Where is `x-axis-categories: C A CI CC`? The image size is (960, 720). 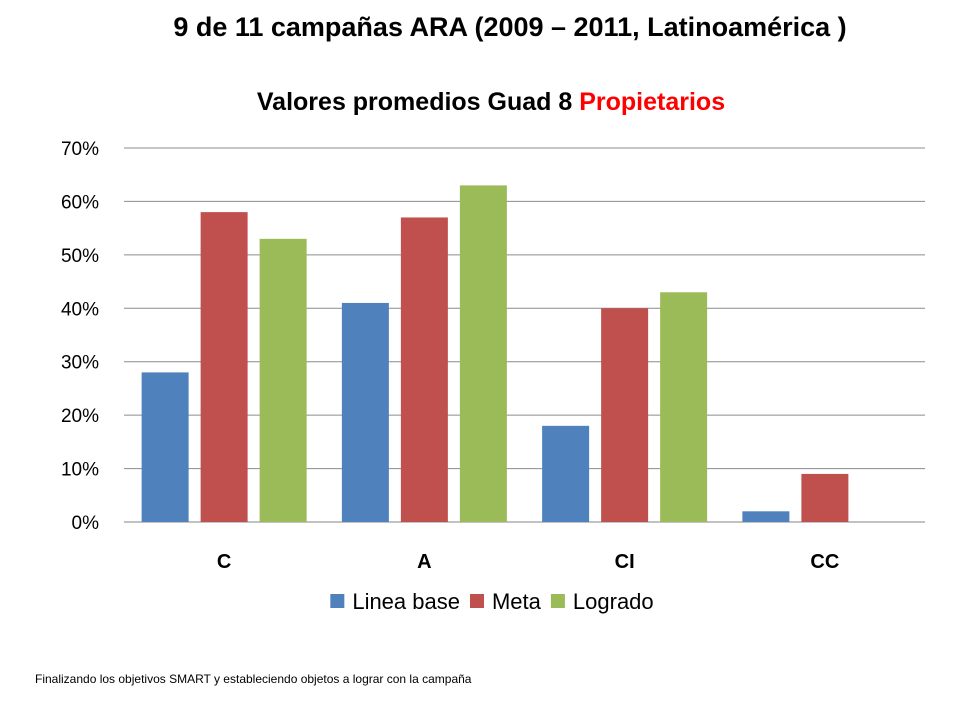
x-axis-categories: C A CI CC is located at coordinates (528, 562).